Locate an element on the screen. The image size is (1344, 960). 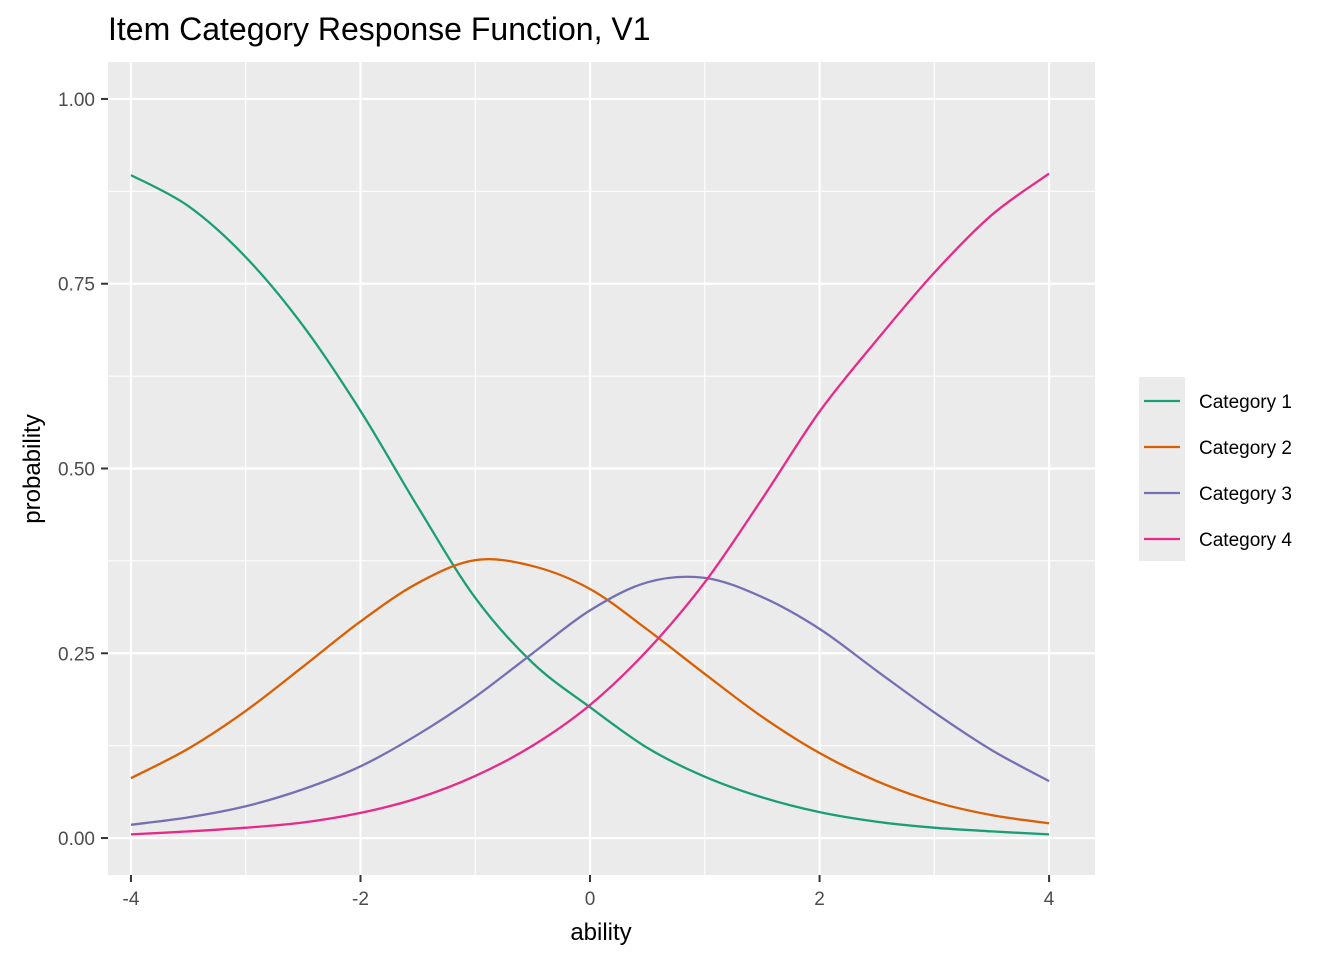
legend-label-2: Category 2 is located at coordinates (1245, 448).